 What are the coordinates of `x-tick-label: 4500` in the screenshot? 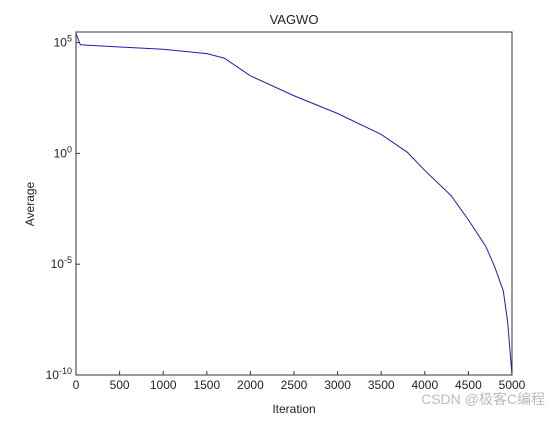 It's located at (468, 385).